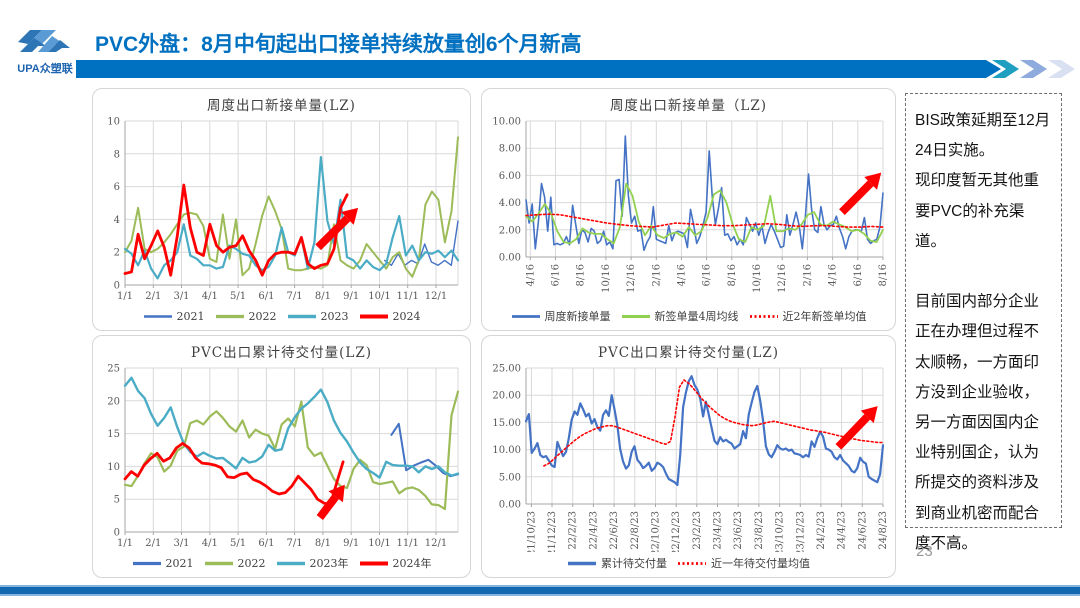  I want to click on svg-text: 23/4/23, so click(718, 530).